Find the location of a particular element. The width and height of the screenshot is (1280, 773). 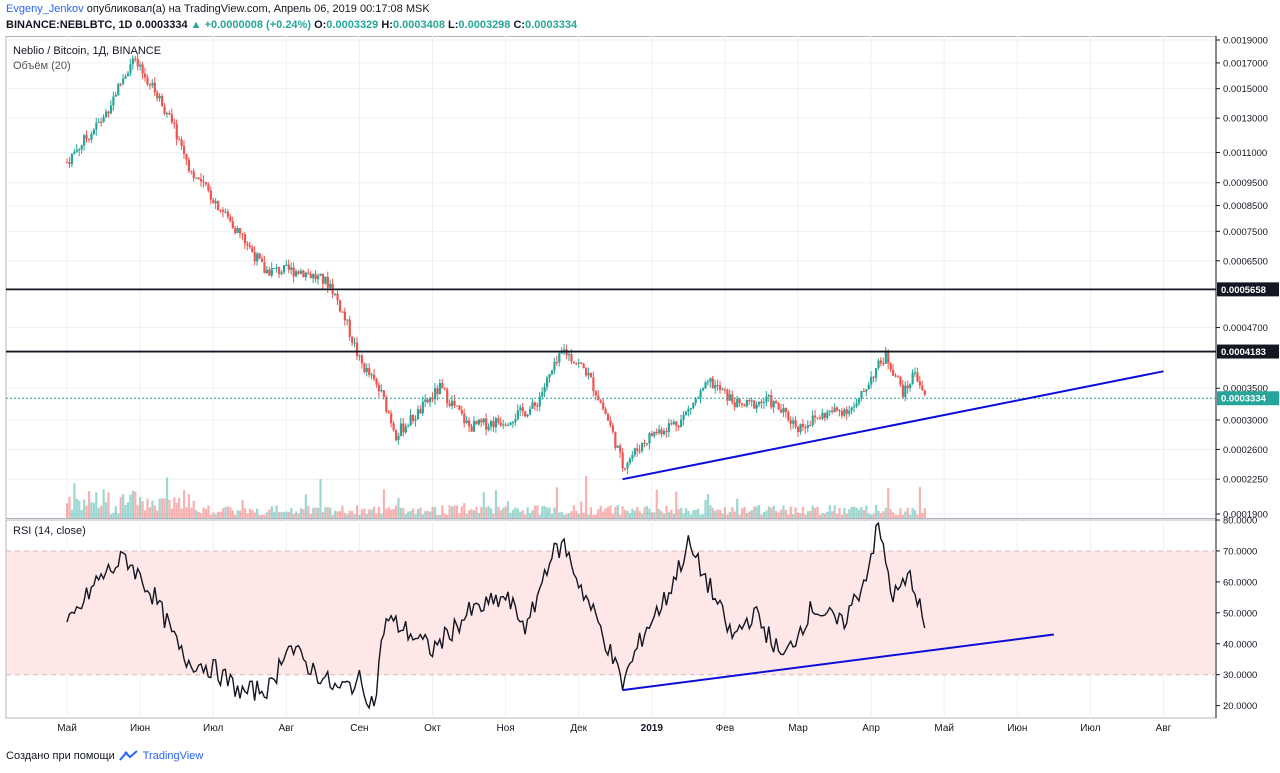

open-value: 0.0003329 is located at coordinates (352, 25).